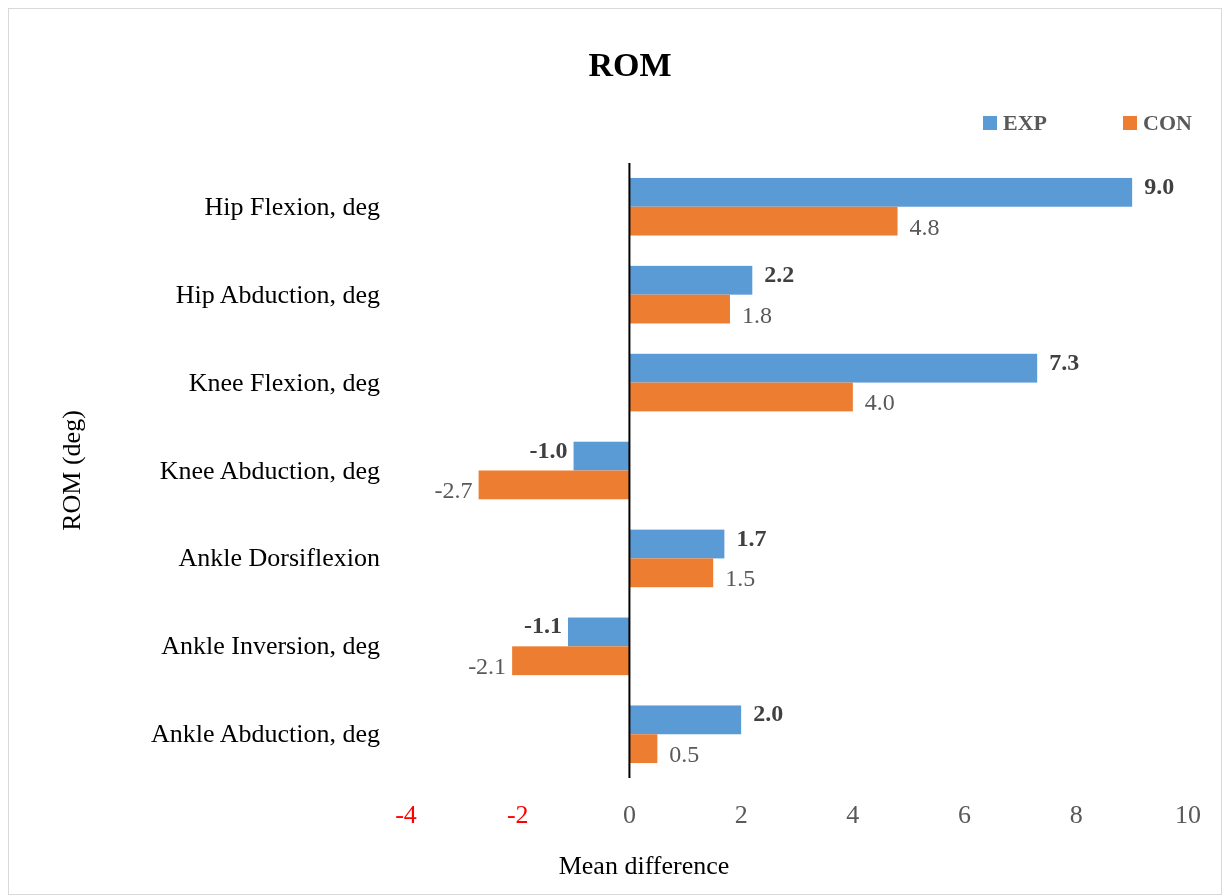 The width and height of the screenshot is (1222, 895). What do you see at coordinates (71, 470) in the screenshot?
I see `y-axis-title: ROM (deg)` at bounding box center [71, 470].